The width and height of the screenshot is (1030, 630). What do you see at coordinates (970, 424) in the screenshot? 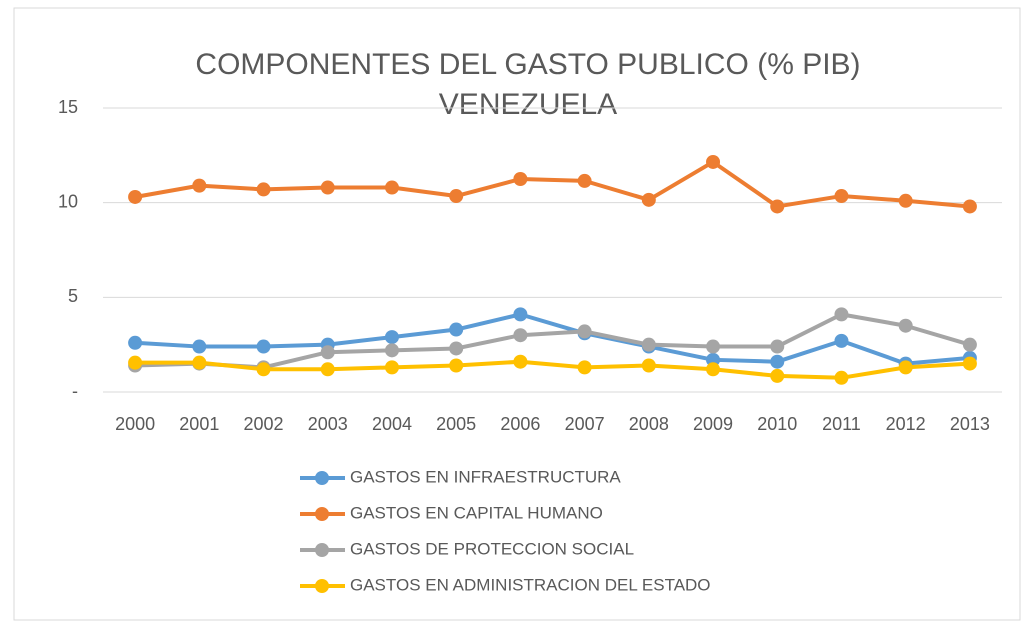
I see `x-tick-label: 2013` at bounding box center [970, 424].